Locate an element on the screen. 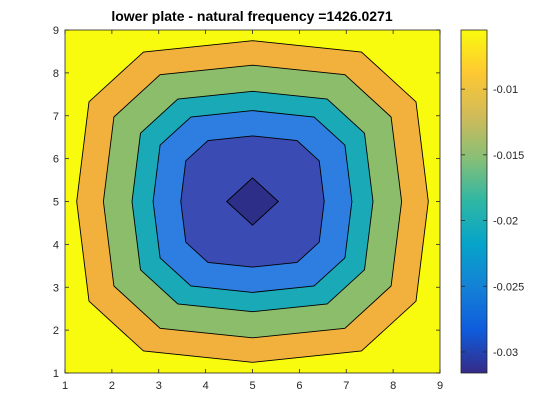 Image resolution: width=560 pixels, height=420 pixels. y-tick-label: 7 is located at coordinates (56, 117).